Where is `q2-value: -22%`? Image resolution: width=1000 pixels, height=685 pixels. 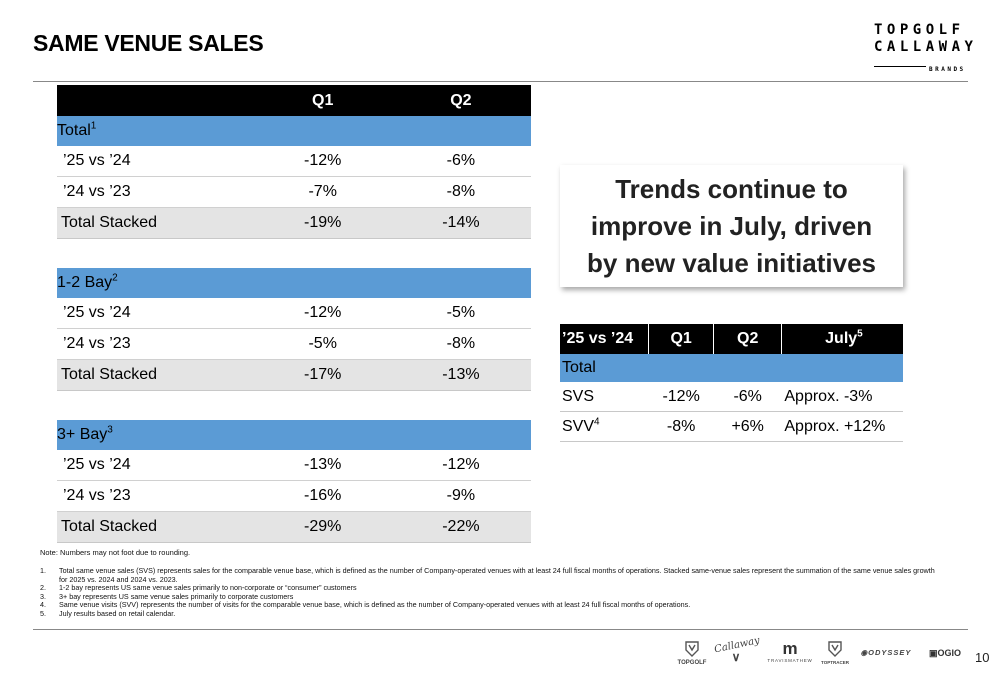 q2-value: -22% is located at coordinates (460, 527).